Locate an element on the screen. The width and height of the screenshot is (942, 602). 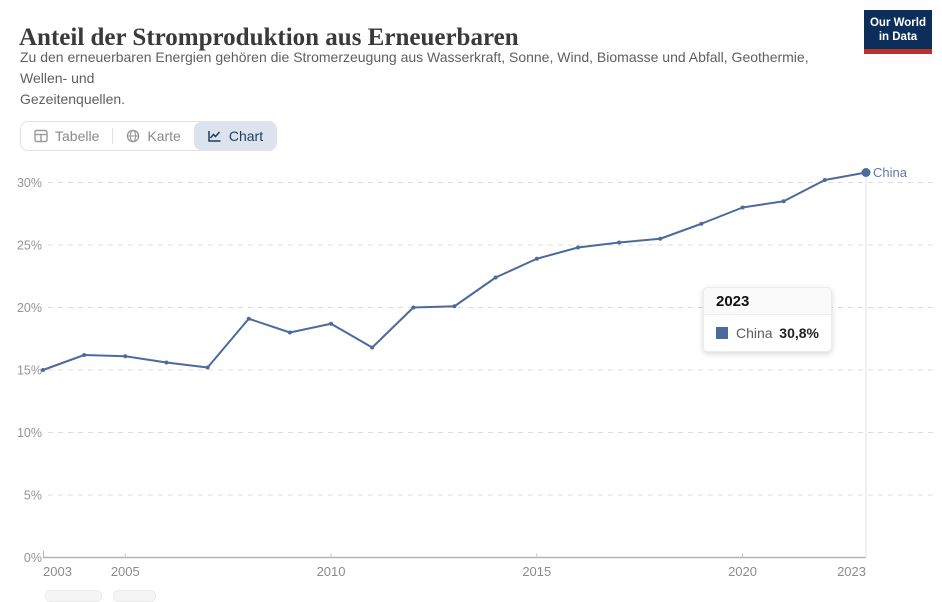
x-axis-label: 2015 is located at coordinates (536, 571).